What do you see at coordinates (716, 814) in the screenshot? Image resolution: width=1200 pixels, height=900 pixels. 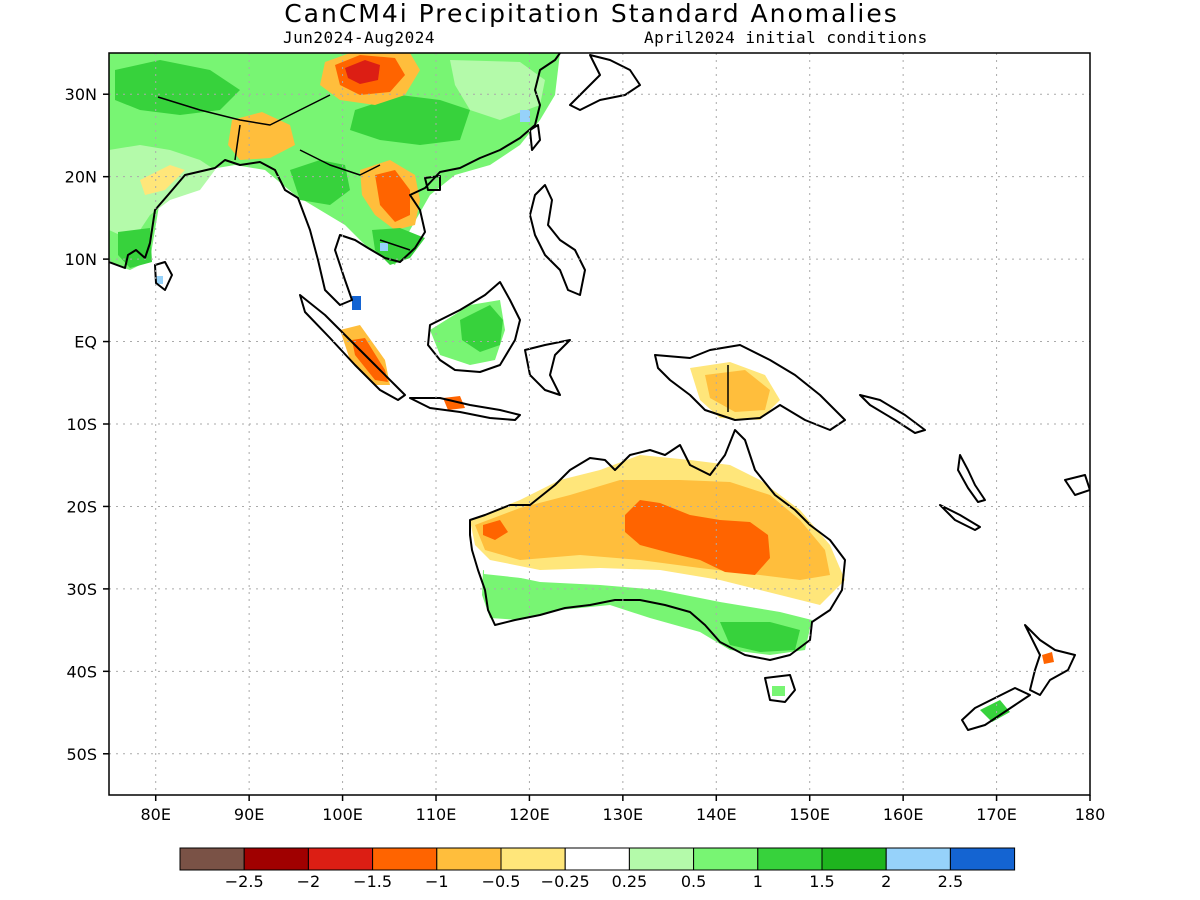 I see `lon-tick-label: 140E` at bounding box center [716, 814].